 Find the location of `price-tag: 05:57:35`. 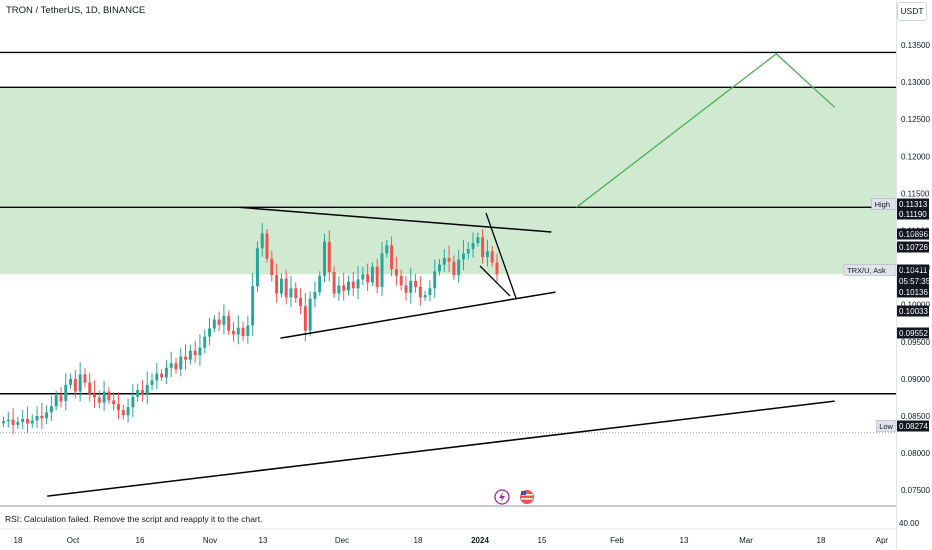

price-tag: 05:57:35 is located at coordinates (914, 281).